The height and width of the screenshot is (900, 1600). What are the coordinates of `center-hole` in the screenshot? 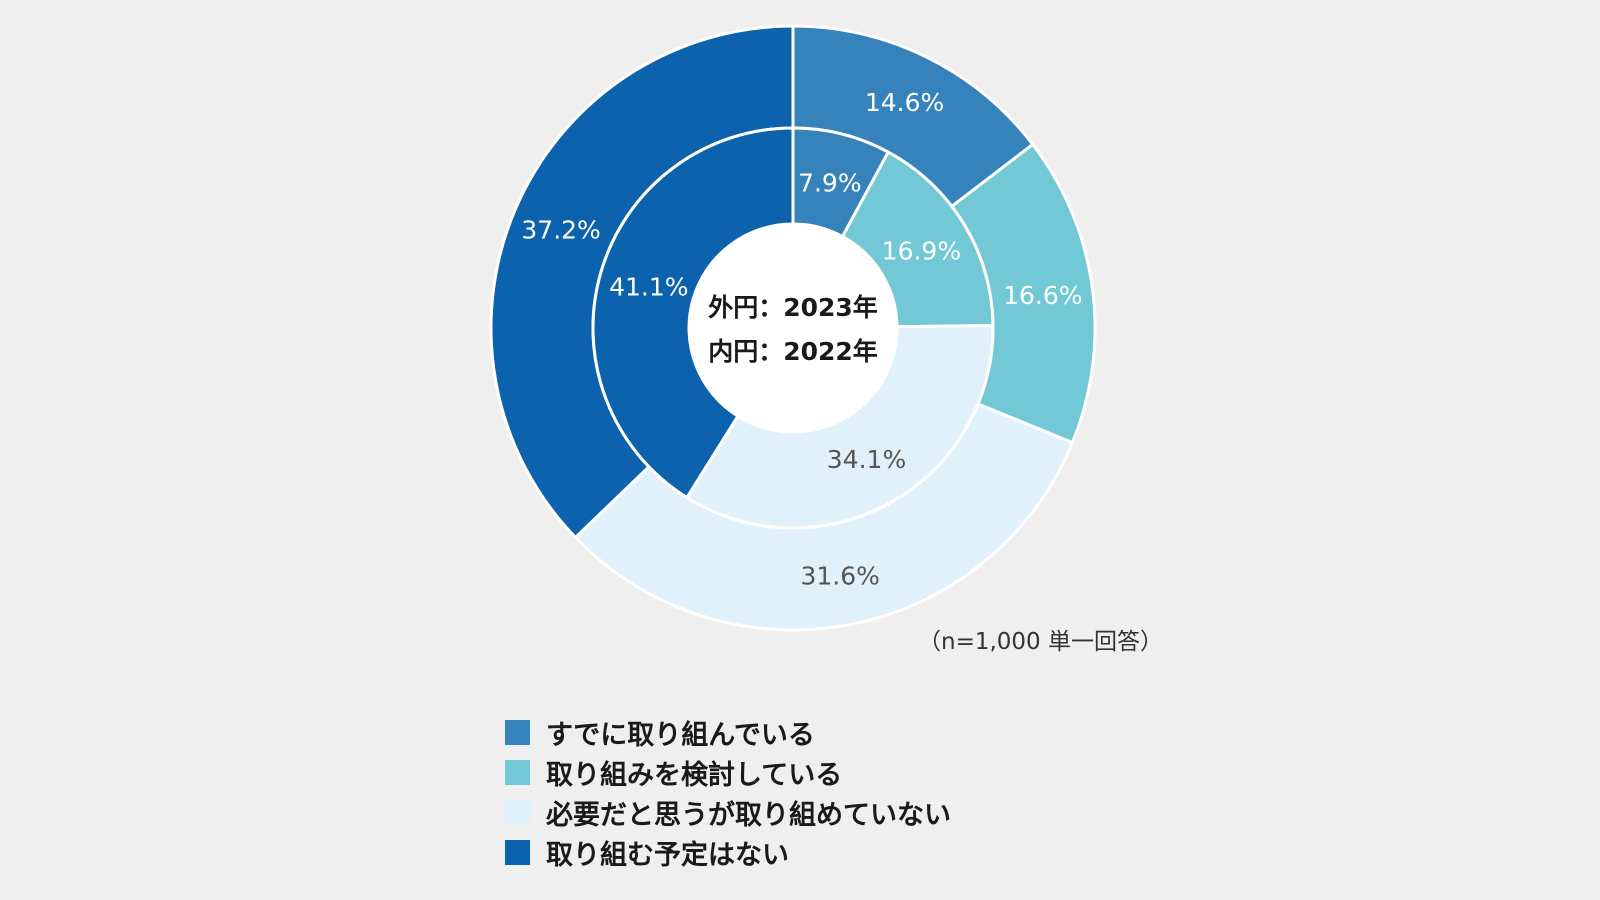 It's located at (793, 328).